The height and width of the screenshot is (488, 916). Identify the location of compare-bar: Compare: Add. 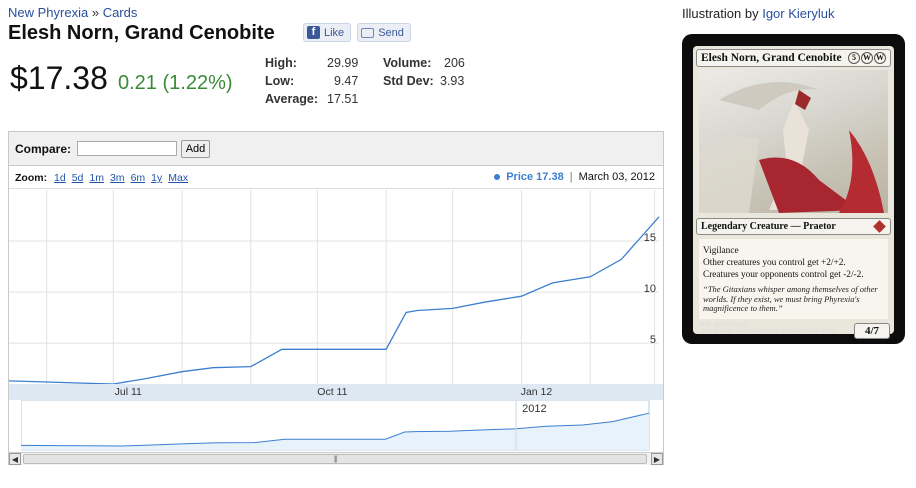
(336, 149).